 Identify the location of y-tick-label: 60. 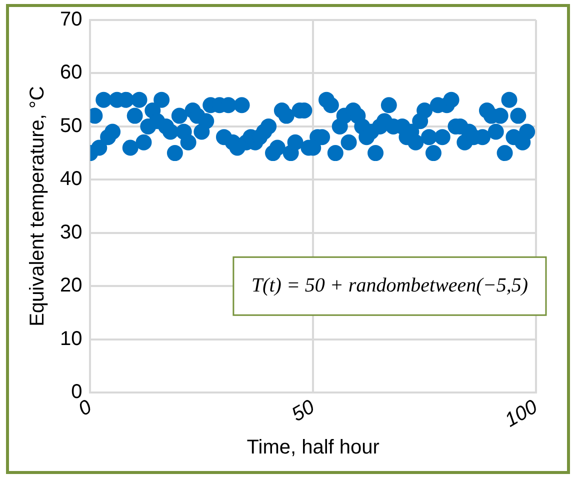
(71, 73).